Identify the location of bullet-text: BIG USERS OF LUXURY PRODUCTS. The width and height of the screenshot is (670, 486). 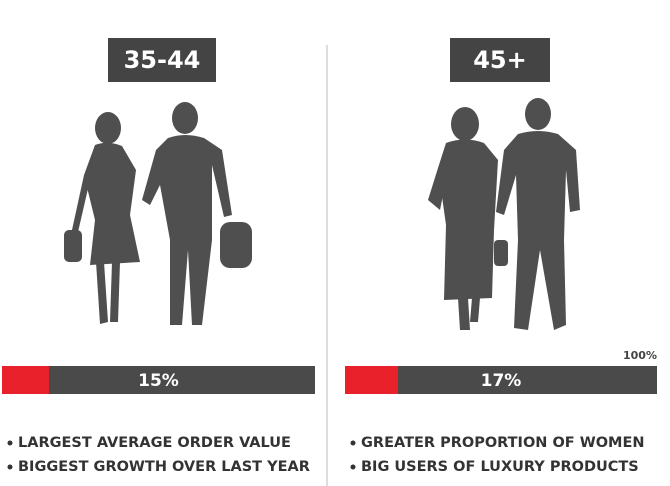
(500, 467).